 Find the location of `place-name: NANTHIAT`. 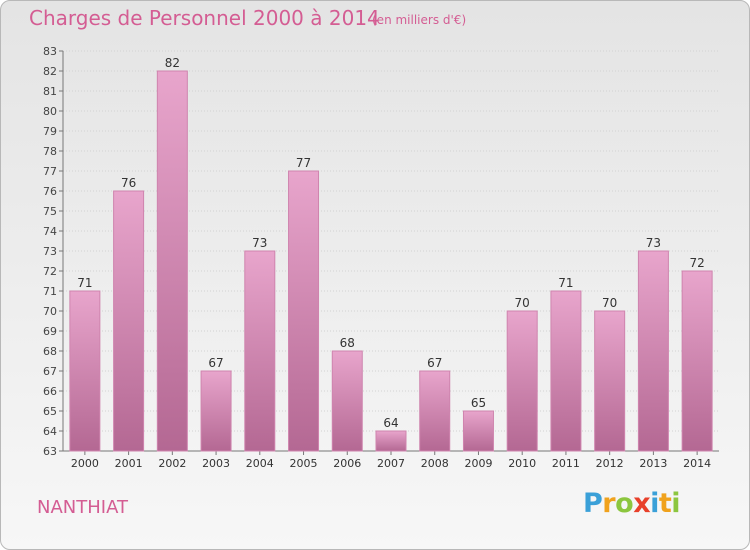

place-name: NANTHIAT is located at coordinates (82, 507).